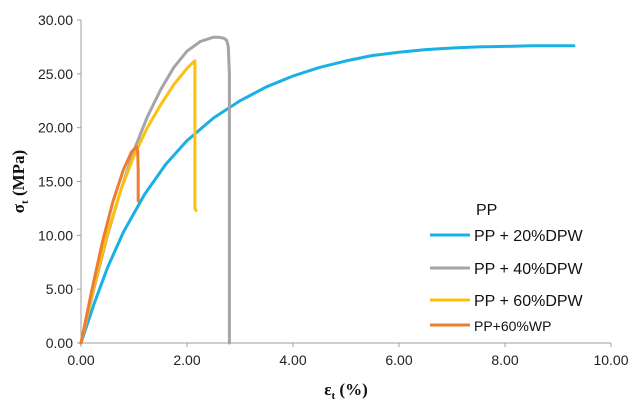 The width and height of the screenshot is (640, 405). Describe the element at coordinates (55, 20) in the screenshot. I see `y-tick-label: 30.00` at that location.